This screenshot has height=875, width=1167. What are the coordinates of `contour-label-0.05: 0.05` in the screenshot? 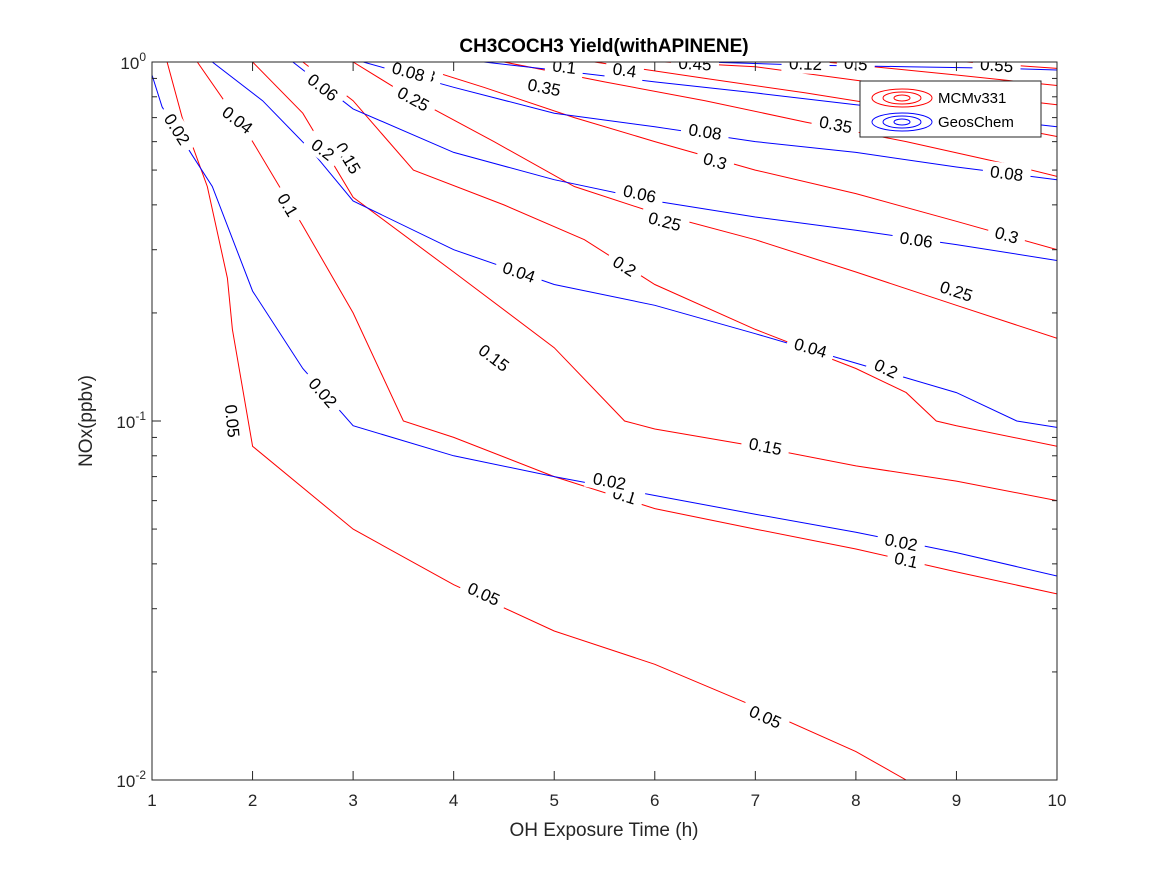 It's located at (232, 421).